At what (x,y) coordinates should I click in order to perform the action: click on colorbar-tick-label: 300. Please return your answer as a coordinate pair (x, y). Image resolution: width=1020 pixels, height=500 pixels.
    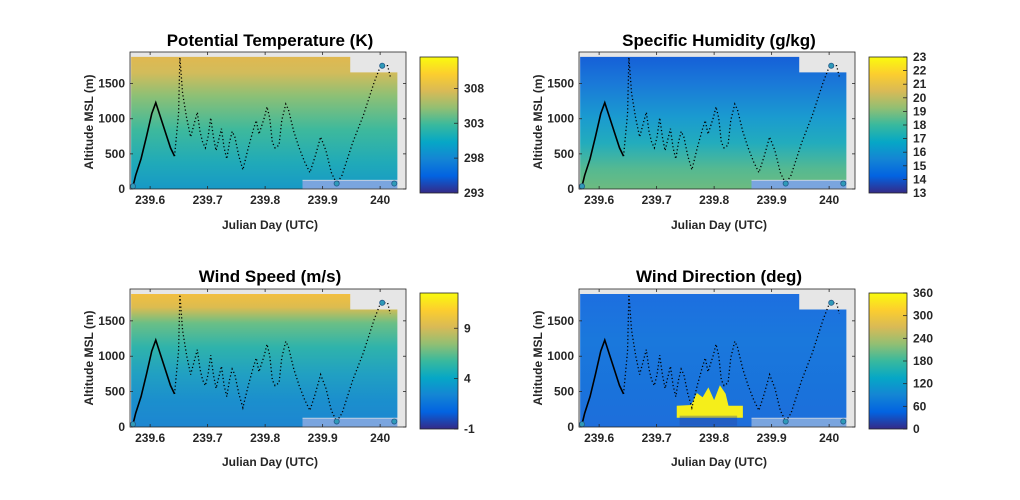
    Looking at the image, I should click on (923, 316).